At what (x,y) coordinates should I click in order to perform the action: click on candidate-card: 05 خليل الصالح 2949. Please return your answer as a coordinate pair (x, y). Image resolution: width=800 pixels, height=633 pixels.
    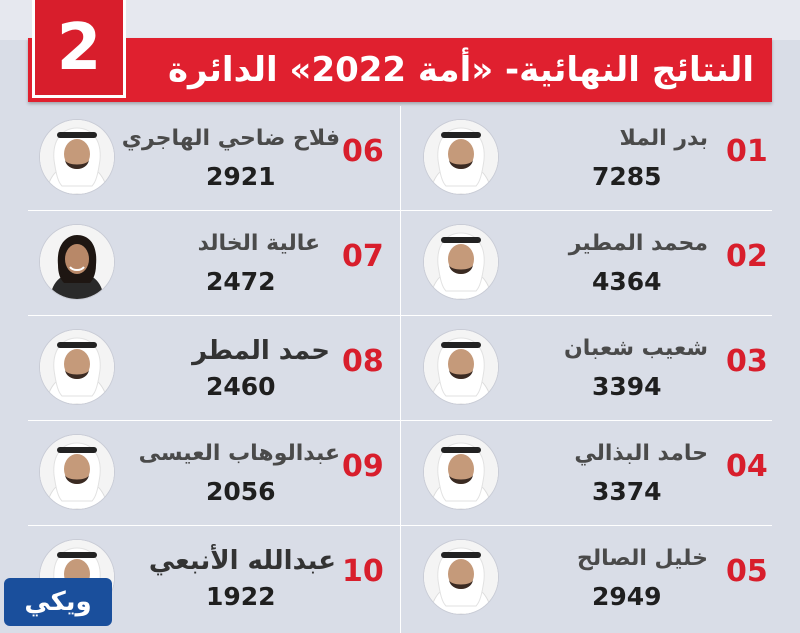
    Looking at the image, I should click on (586, 578).